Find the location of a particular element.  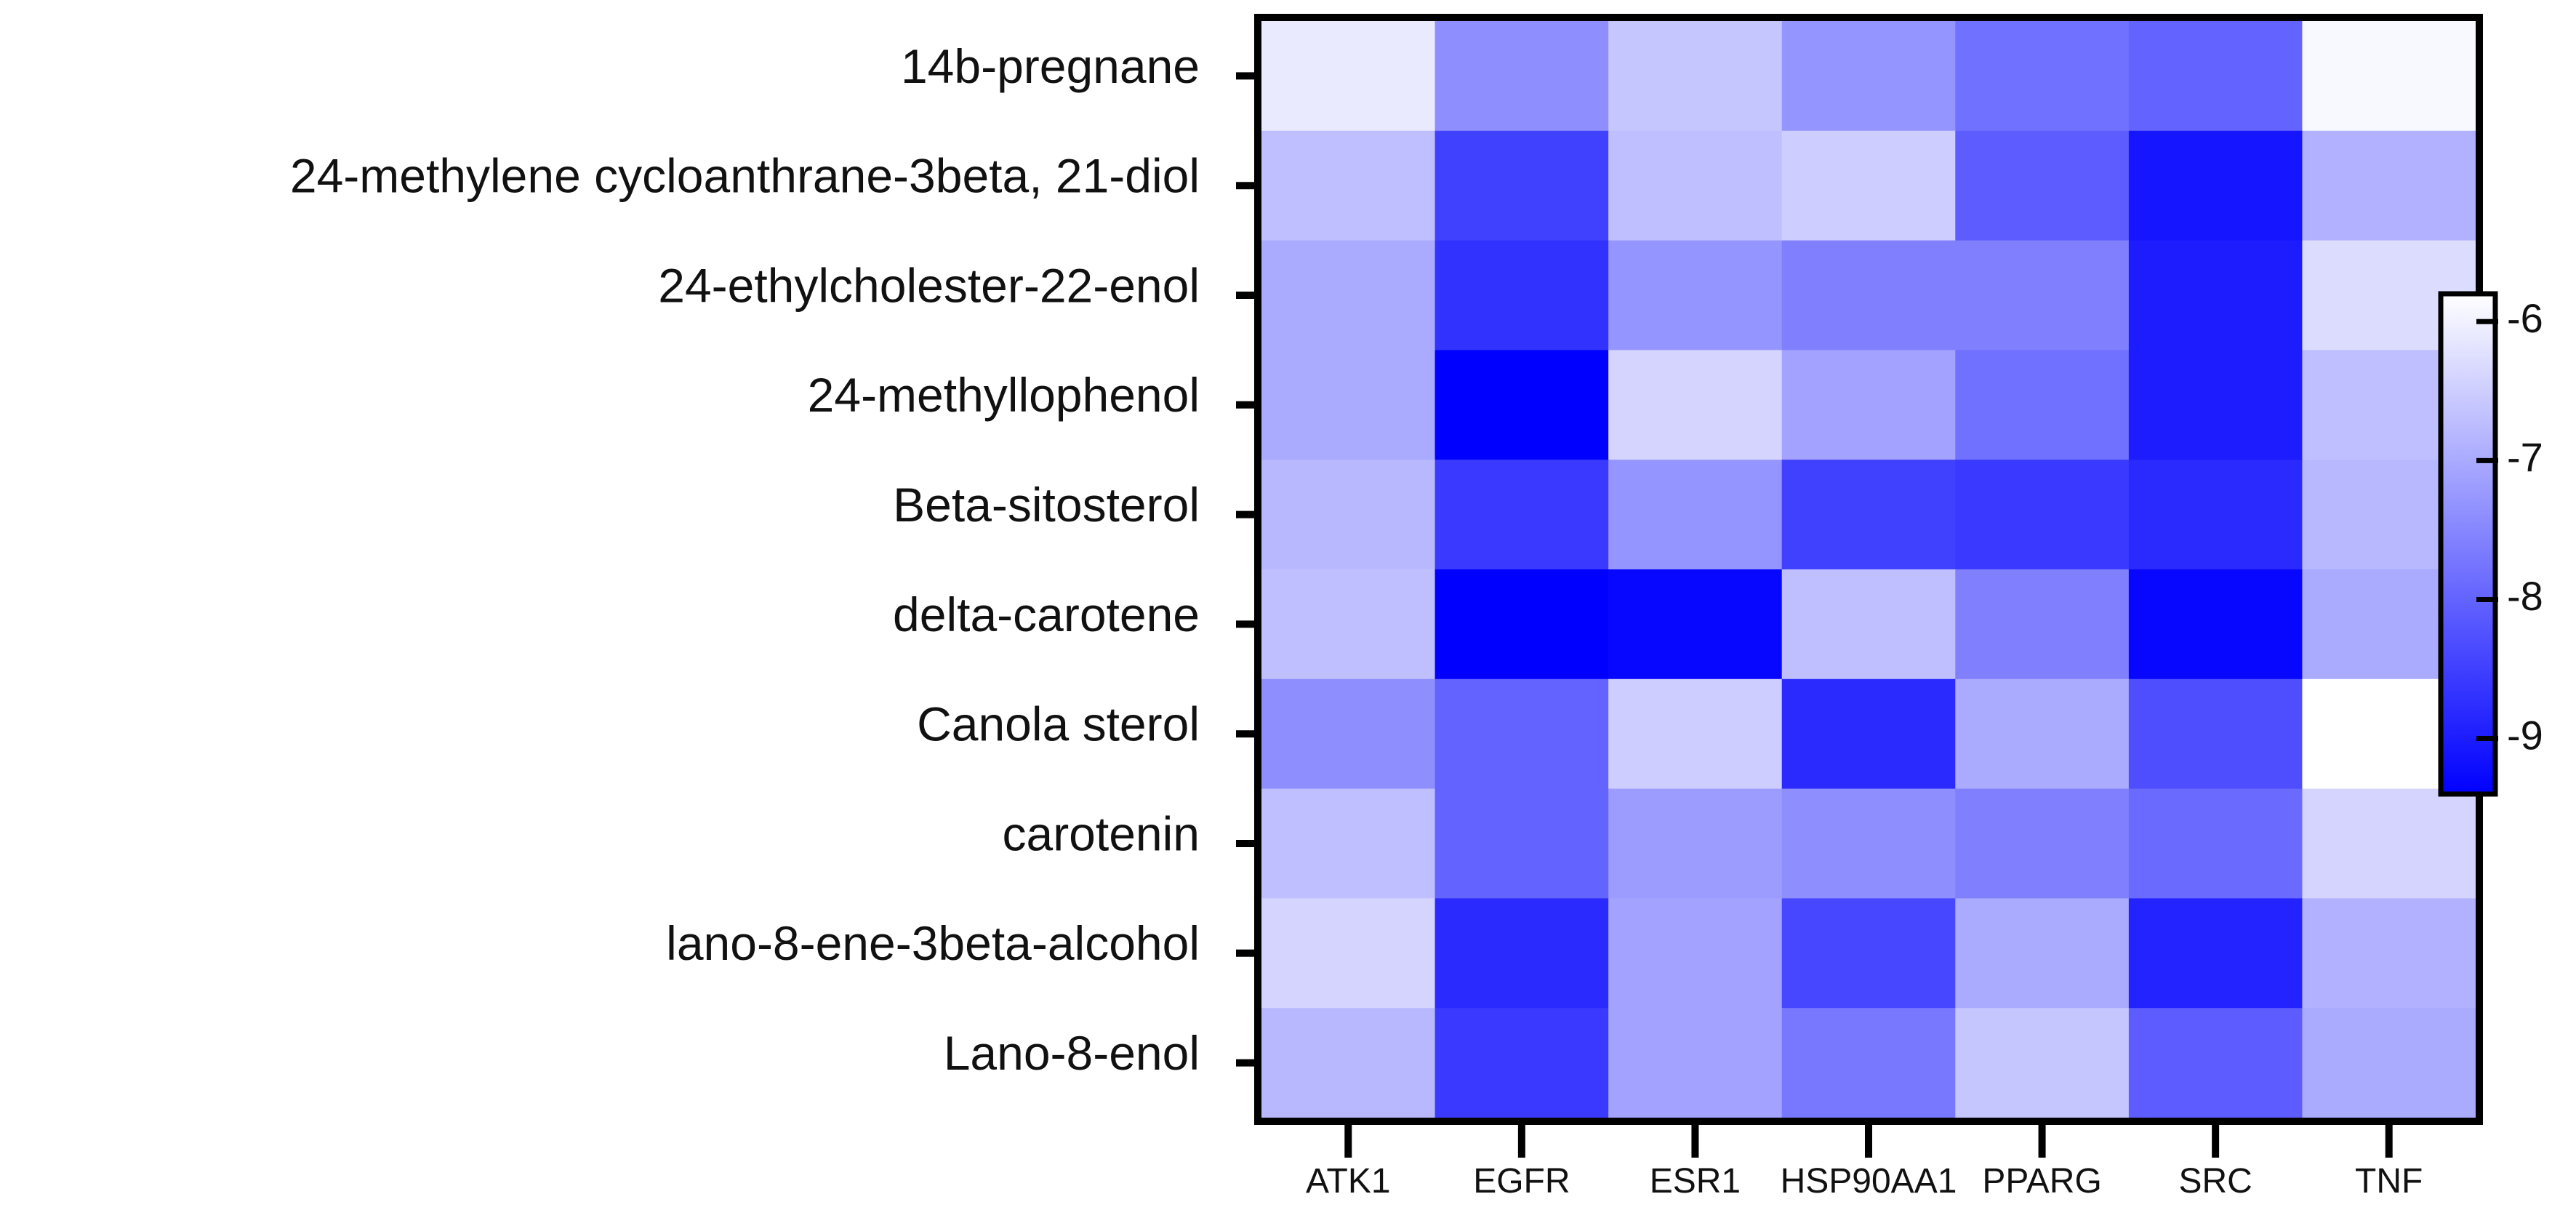

col-label: PPARG is located at coordinates (2041, 1181).